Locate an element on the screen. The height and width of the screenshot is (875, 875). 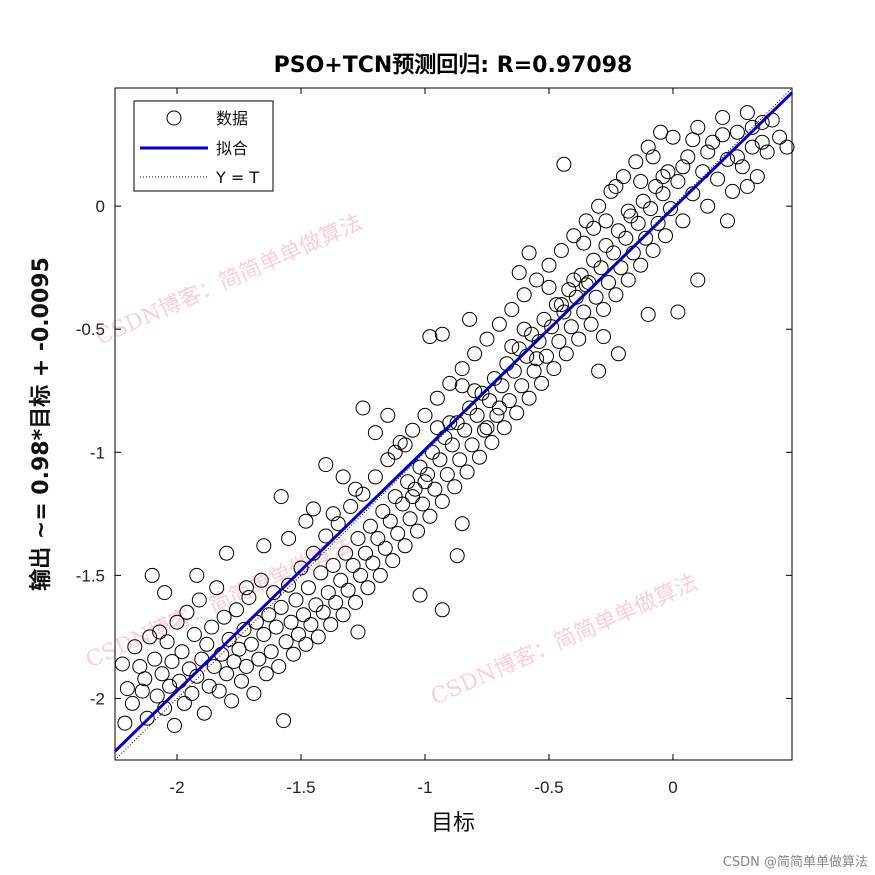
legend-label-identity: Y = T is located at coordinates (237, 177).